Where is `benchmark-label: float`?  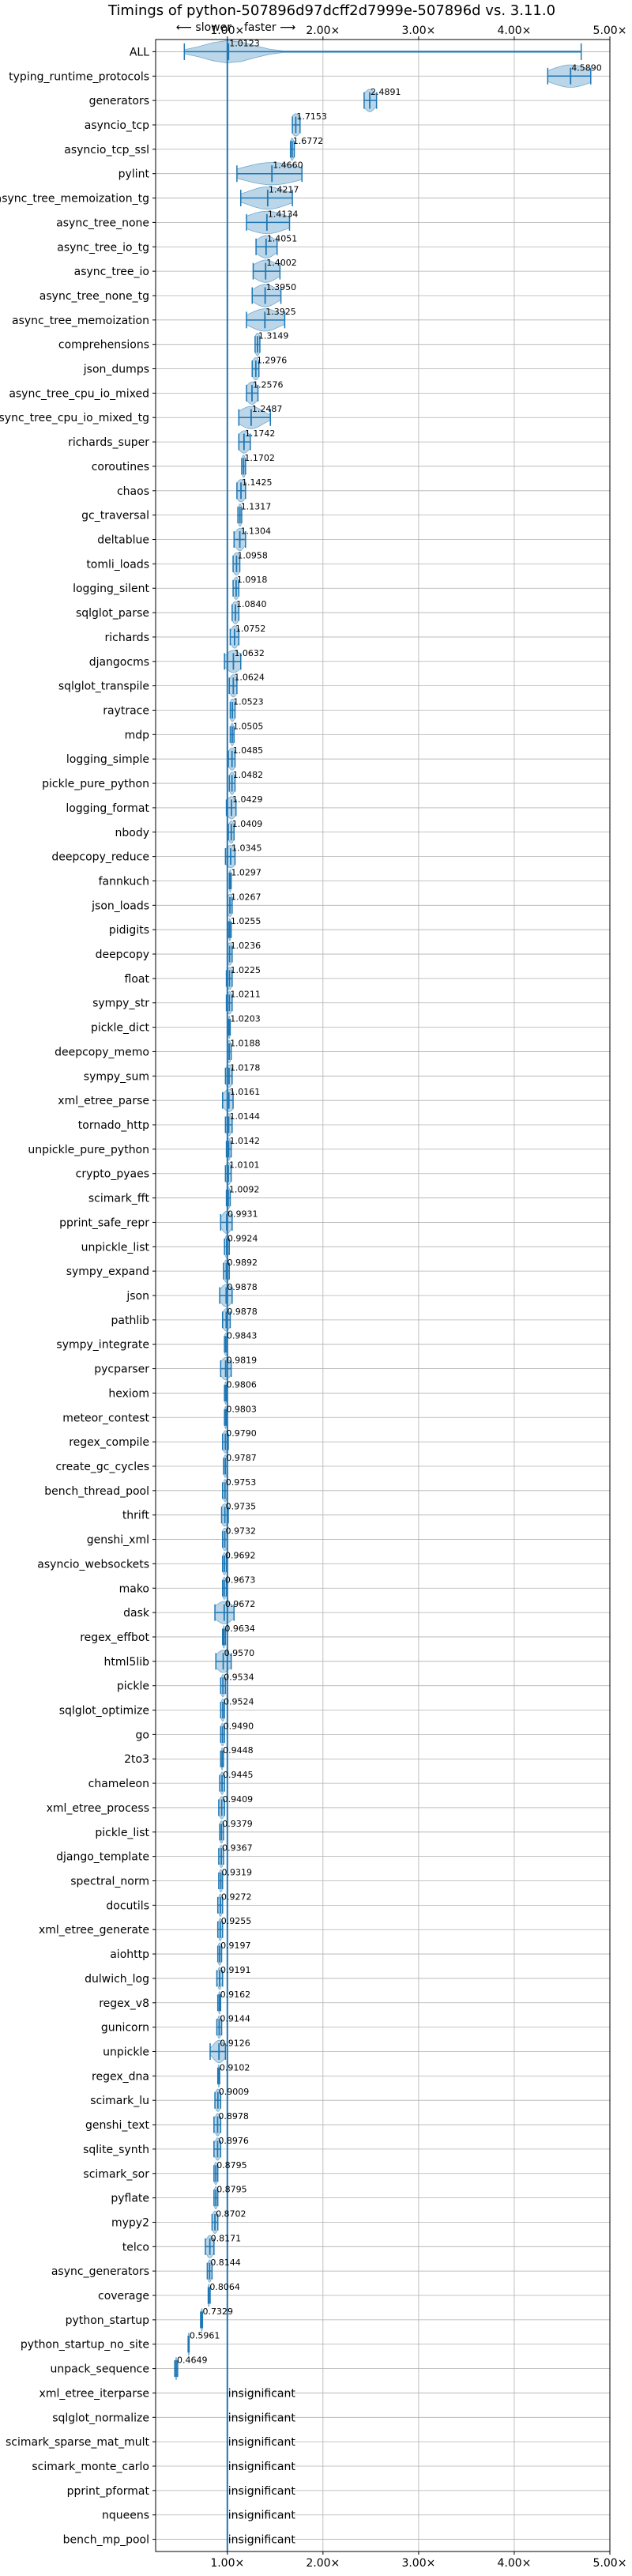
benchmark-label: float is located at coordinates (138, 979).